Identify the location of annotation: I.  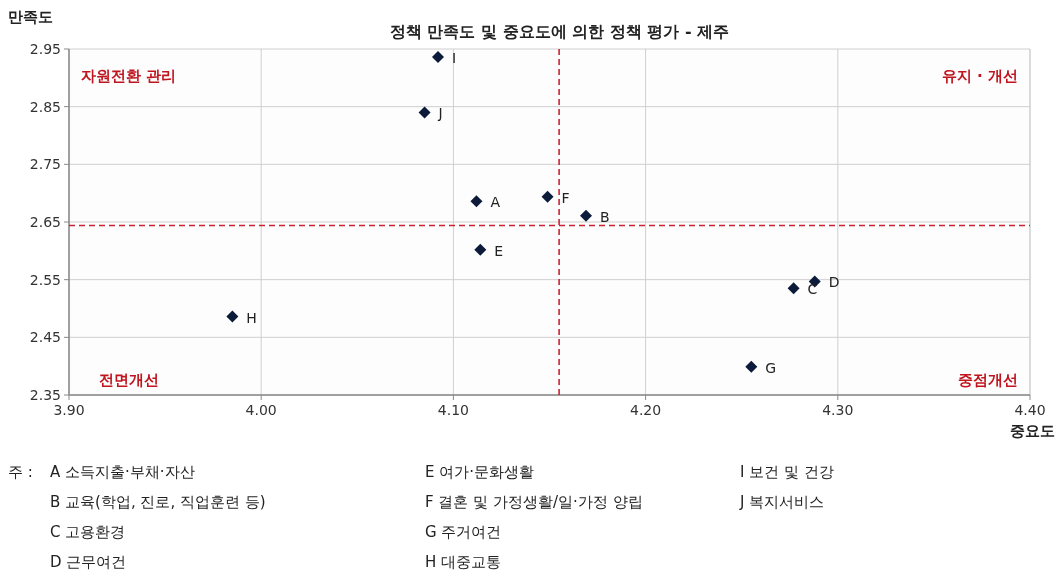
(454, 58).